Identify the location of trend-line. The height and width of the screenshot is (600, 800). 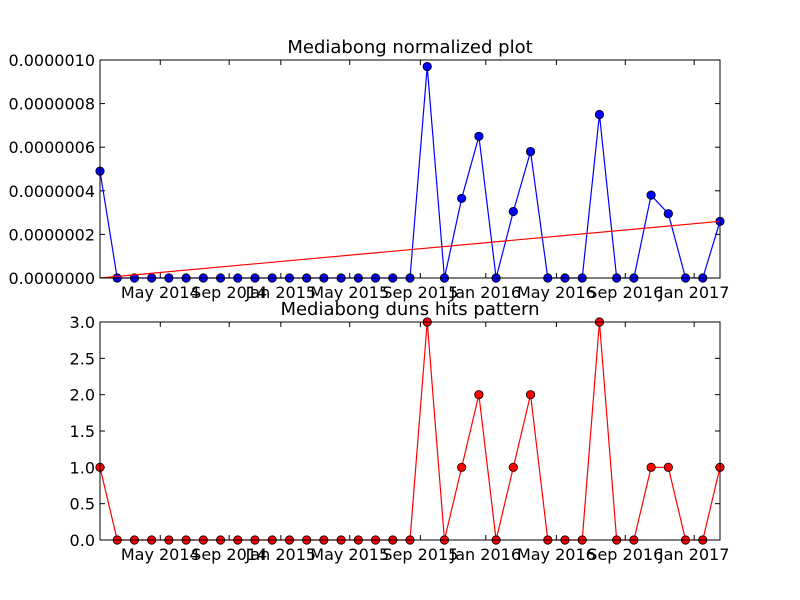
(410, 249).